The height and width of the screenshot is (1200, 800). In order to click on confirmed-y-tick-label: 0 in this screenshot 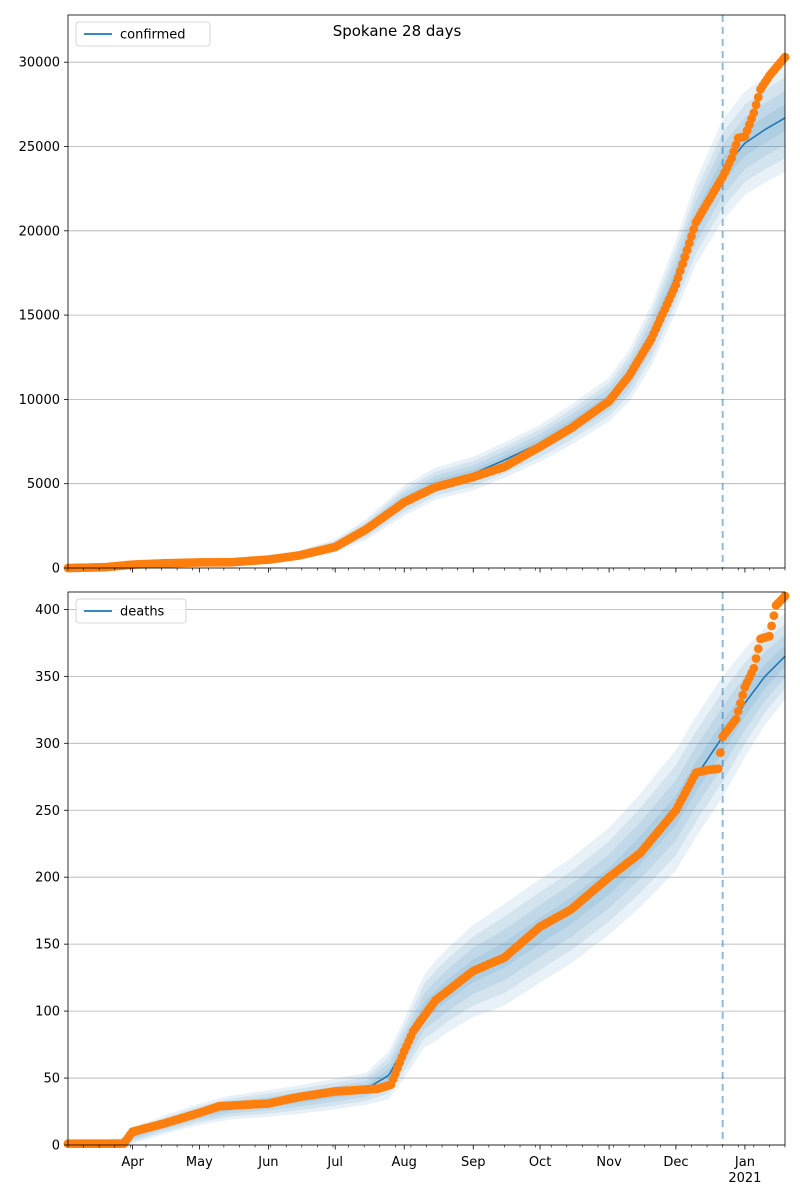, I will do `click(56, 569)`.